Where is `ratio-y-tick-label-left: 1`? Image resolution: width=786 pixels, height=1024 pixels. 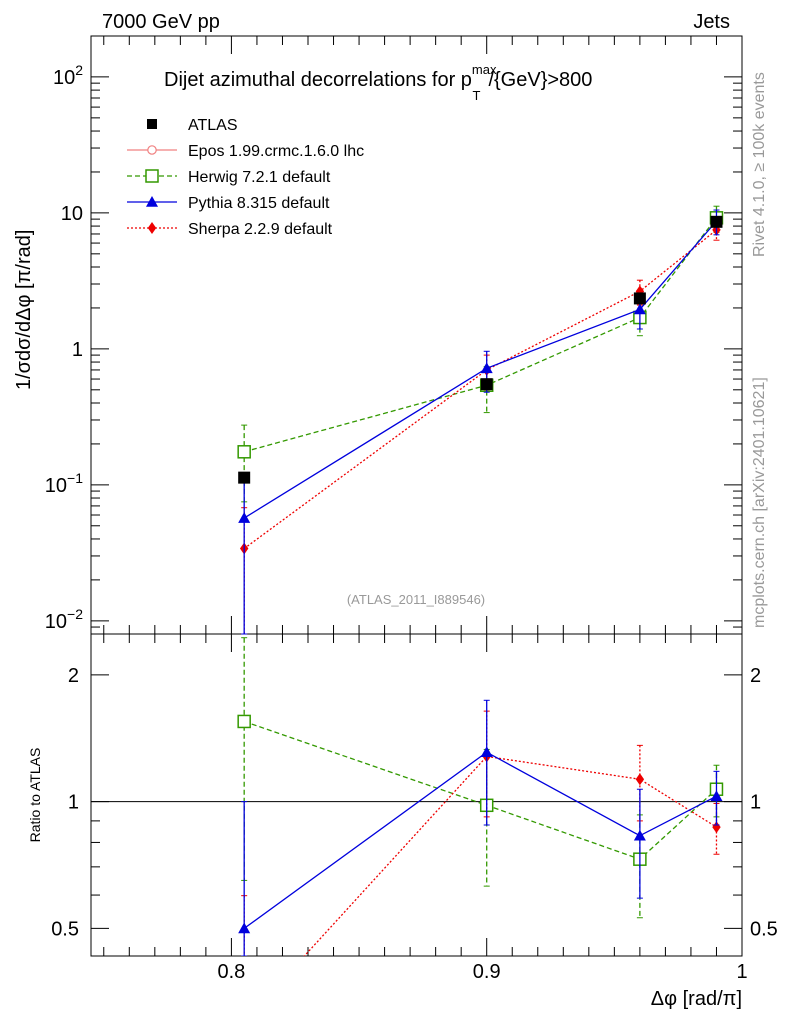
ratio-y-tick-label-left: 1 is located at coordinates (73, 803).